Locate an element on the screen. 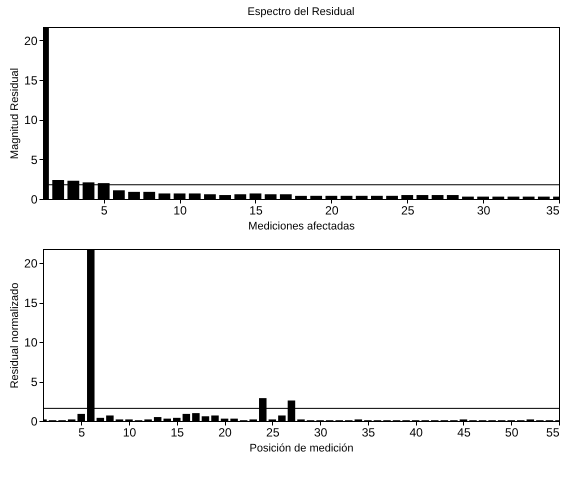  y-axis-title: Residual normalizado is located at coordinates (15, 335).